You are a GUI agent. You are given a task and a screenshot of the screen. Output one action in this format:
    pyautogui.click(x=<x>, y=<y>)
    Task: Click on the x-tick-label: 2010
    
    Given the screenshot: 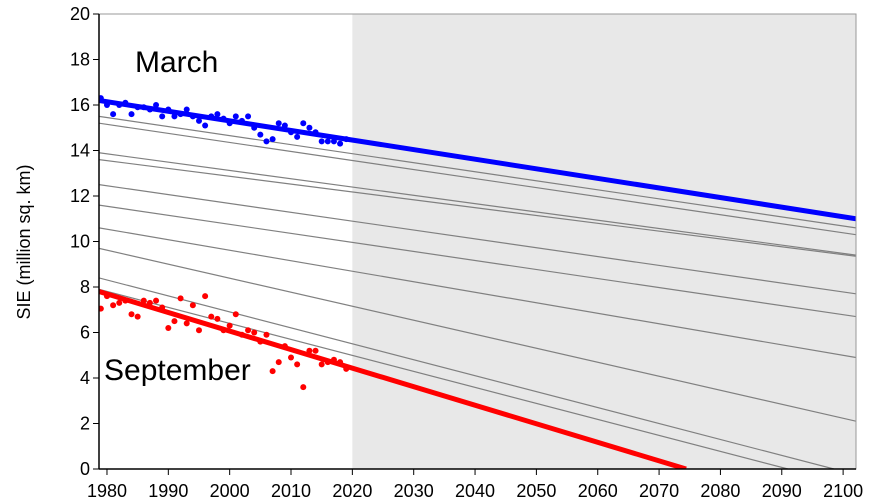 What is the action you would take?
    pyautogui.click(x=291, y=491)
    